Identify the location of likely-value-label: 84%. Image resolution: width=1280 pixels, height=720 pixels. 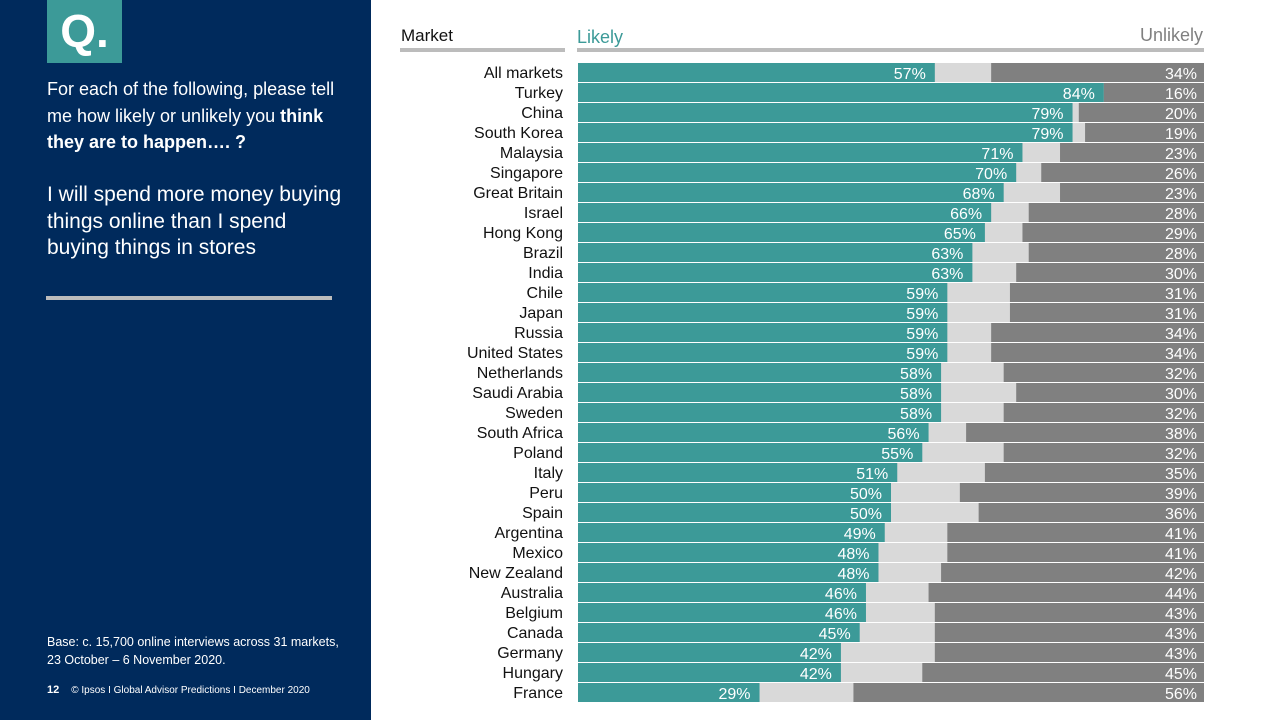
(1079, 94).